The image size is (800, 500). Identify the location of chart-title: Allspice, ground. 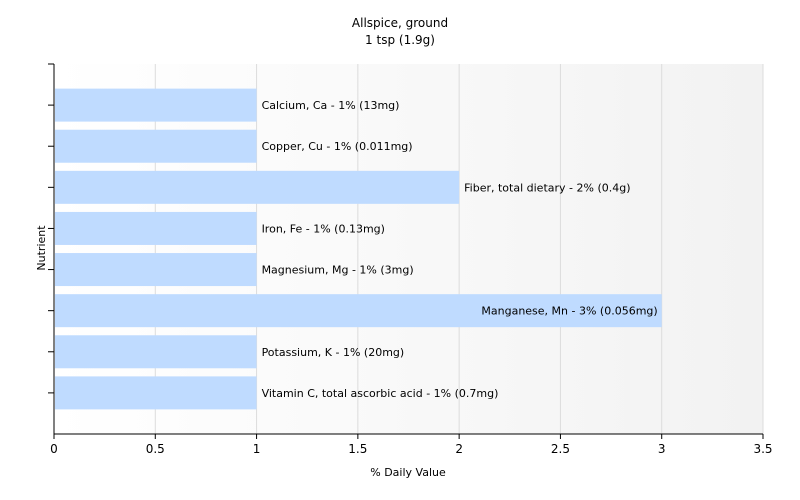
(400, 23).